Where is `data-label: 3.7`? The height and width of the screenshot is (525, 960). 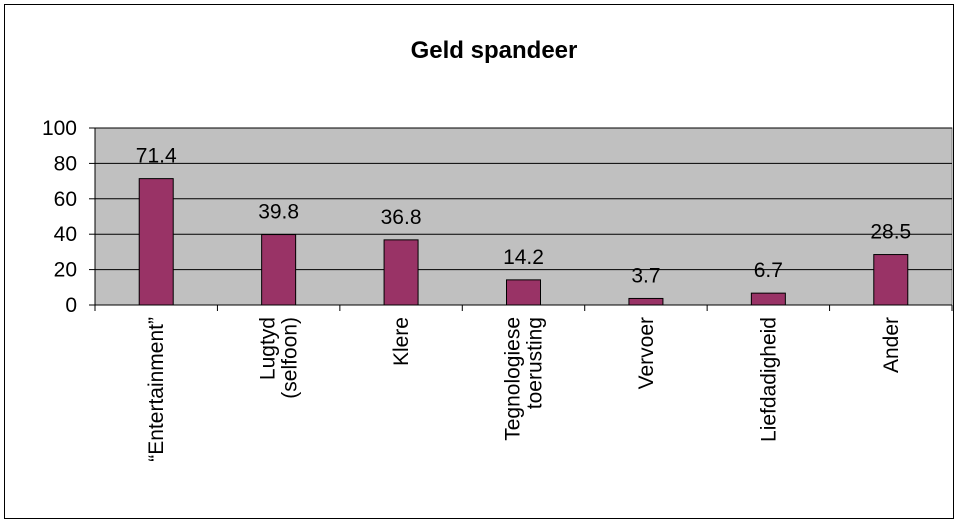 data-label: 3.7 is located at coordinates (645, 275).